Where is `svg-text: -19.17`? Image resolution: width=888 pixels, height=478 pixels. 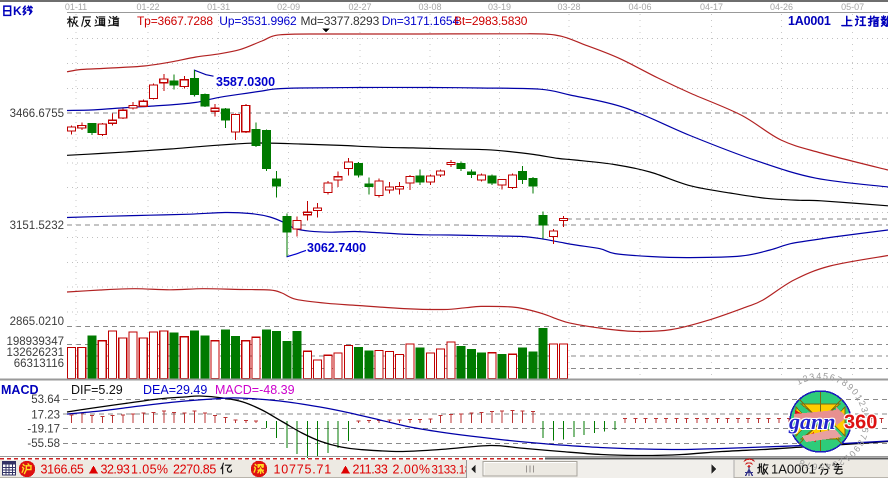 svg-text: -19.17 is located at coordinates (43, 430).